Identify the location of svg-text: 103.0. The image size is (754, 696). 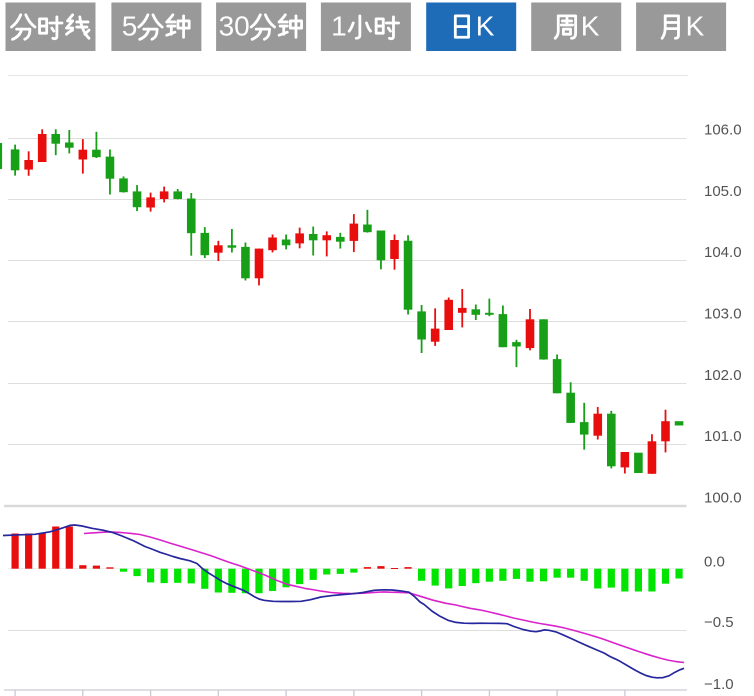
(723, 314).